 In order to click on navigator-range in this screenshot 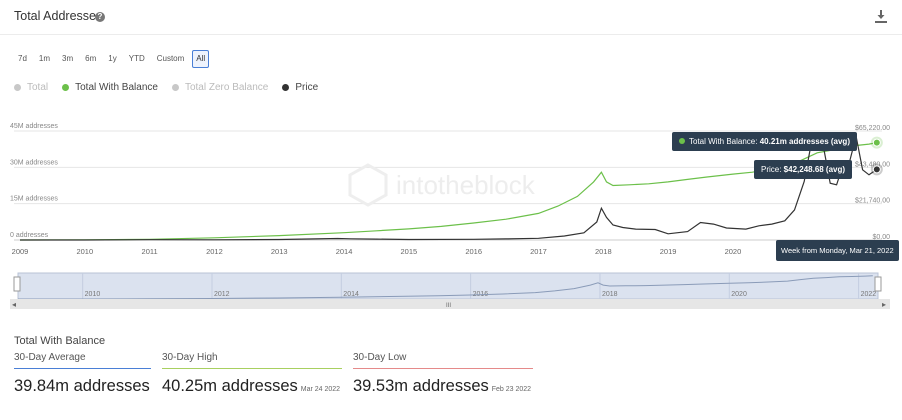, I will do `click(448, 286)`.